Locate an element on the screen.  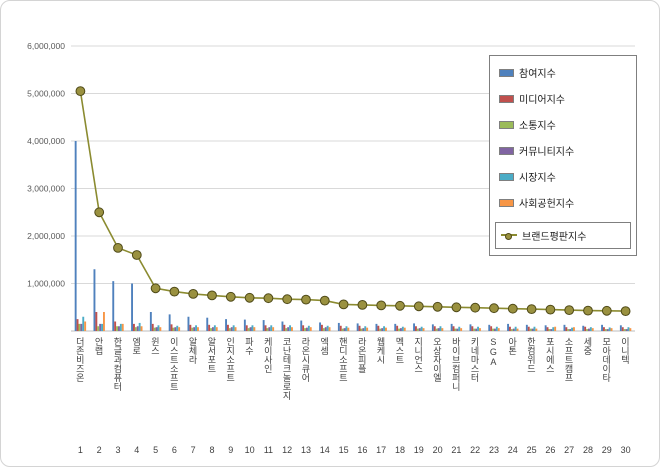
bar-series2-cat6 is located at coordinates (173, 329).